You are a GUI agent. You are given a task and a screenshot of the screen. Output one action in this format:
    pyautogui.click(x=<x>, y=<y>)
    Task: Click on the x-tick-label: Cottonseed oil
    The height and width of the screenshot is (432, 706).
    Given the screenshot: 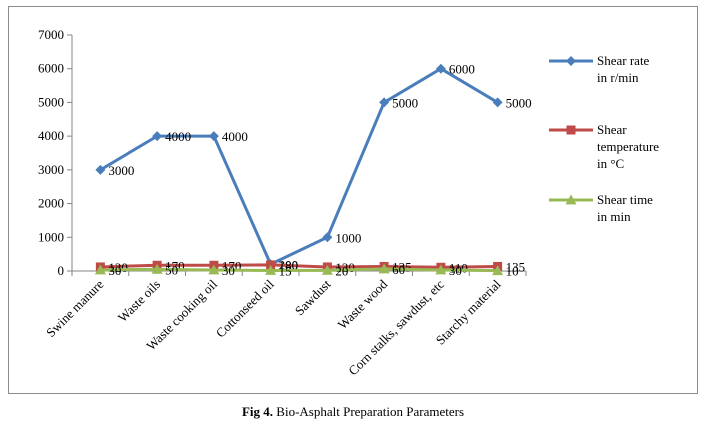 What is the action you would take?
    pyautogui.click(x=245, y=308)
    